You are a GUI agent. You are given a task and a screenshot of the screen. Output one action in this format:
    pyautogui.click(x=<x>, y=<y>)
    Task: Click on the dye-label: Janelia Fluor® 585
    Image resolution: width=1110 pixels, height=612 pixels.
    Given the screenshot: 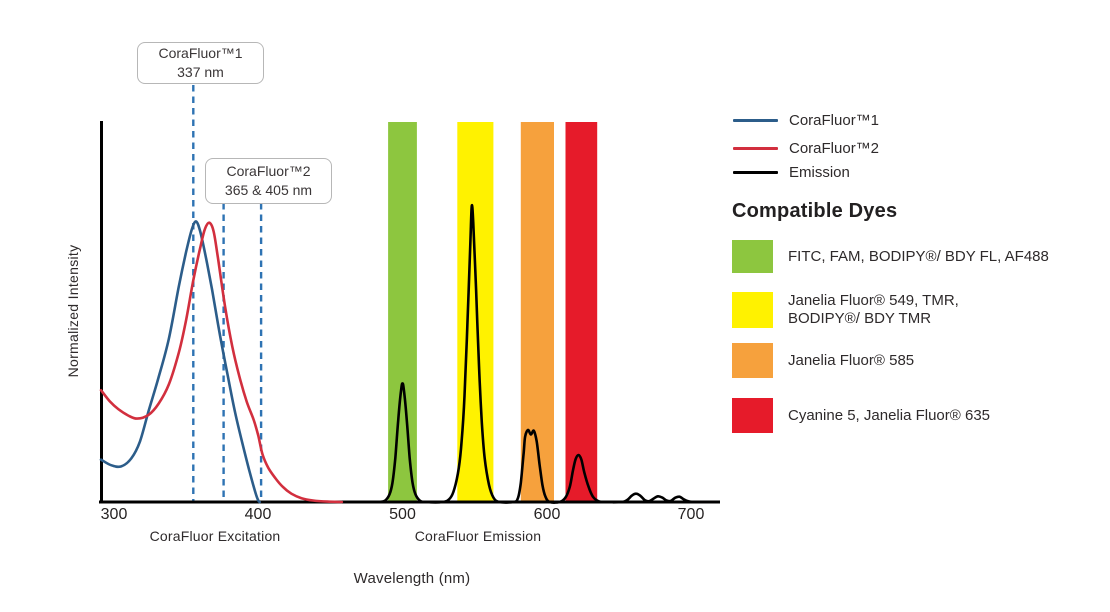 What is the action you would take?
    pyautogui.click(x=851, y=360)
    